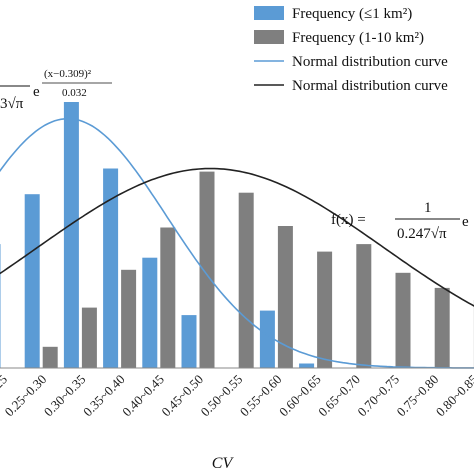  Describe the element at coordinates (269, 13) in the screenshot. I see `legend-swatch-small` at that location.